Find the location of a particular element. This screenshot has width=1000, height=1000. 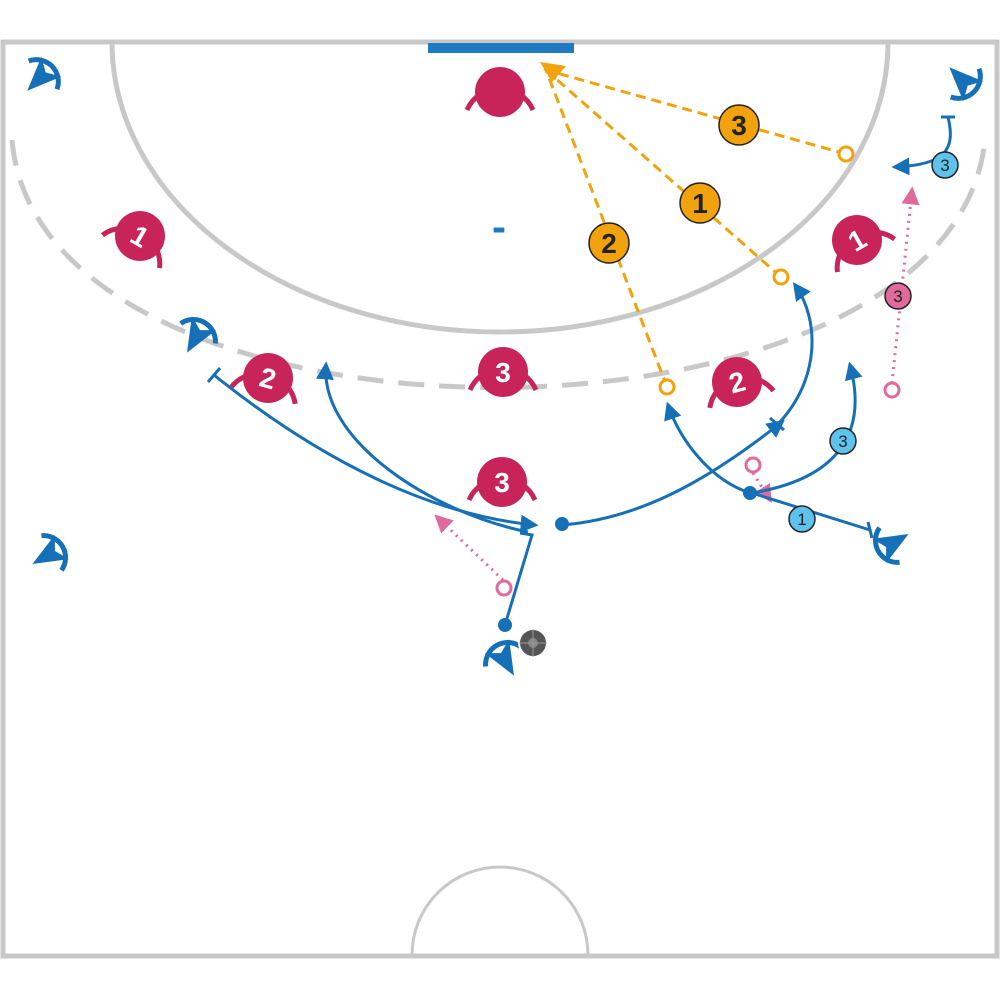

defender-1-left: 1 is located at coordinates (132, 240).